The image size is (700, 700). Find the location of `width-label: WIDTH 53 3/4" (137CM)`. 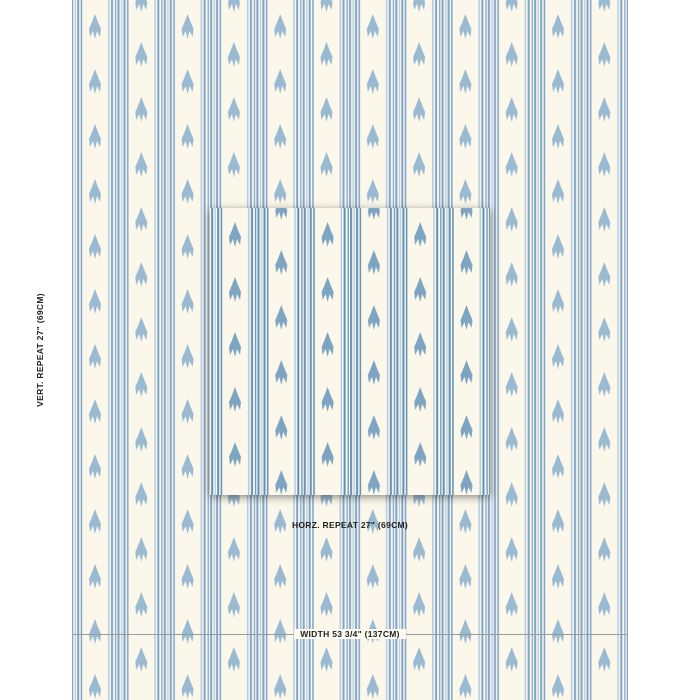

width-label: WIDTH 53 3/4" (137CM) is located at coordinates (350, 634).